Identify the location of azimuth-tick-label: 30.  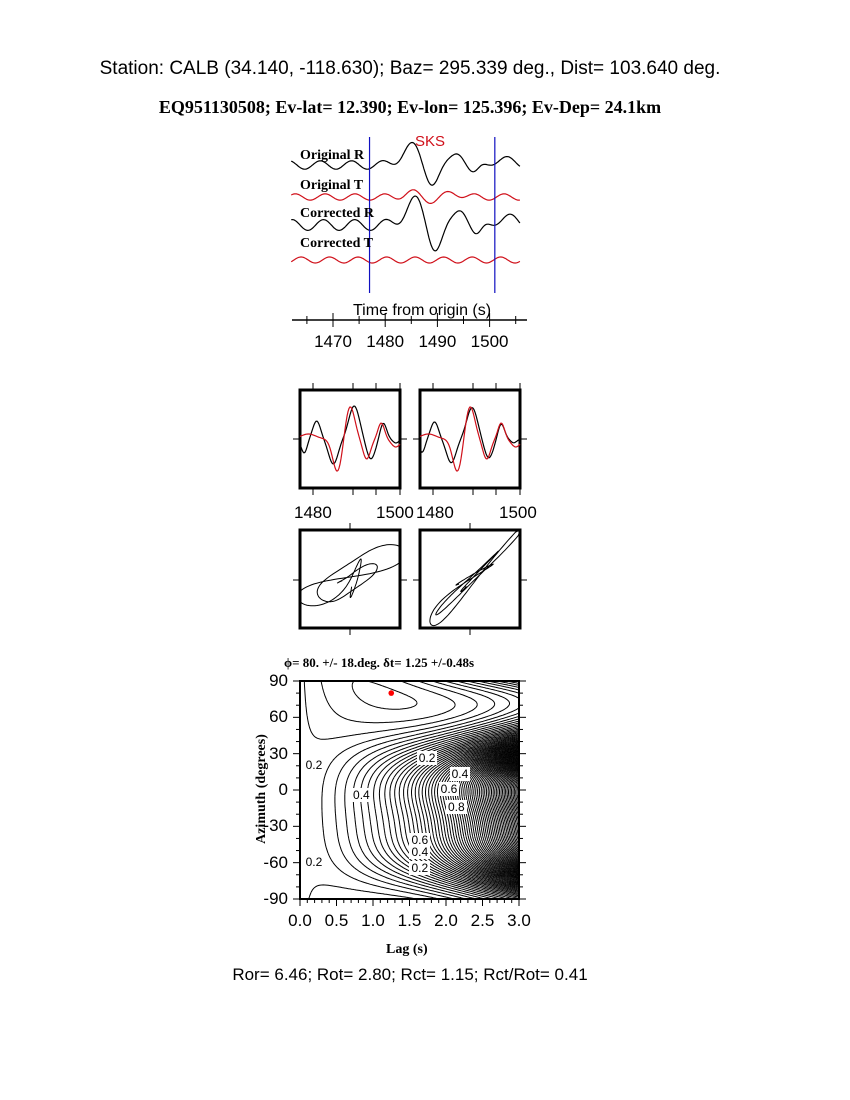
(278, 753).